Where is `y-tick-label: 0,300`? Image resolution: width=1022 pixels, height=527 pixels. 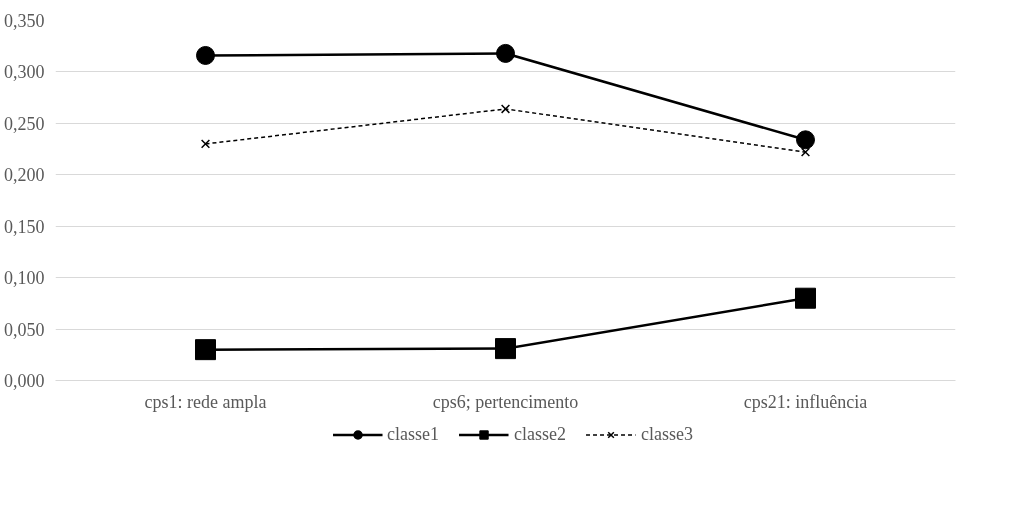
y-tick-label: 0,300 is located at coordinates (24, 72).